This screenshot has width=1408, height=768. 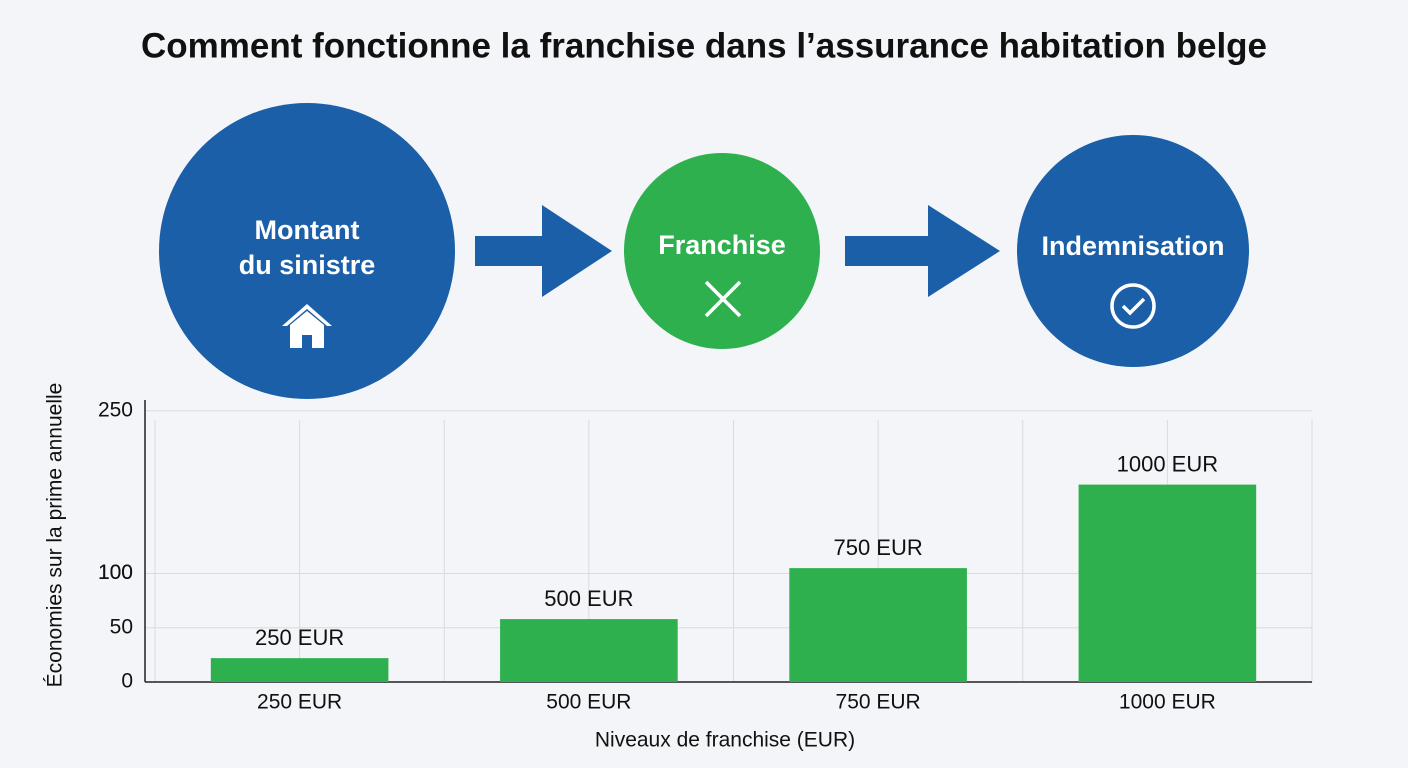 I want to click on y-tick-label: 250, so click(x=115, y=409).